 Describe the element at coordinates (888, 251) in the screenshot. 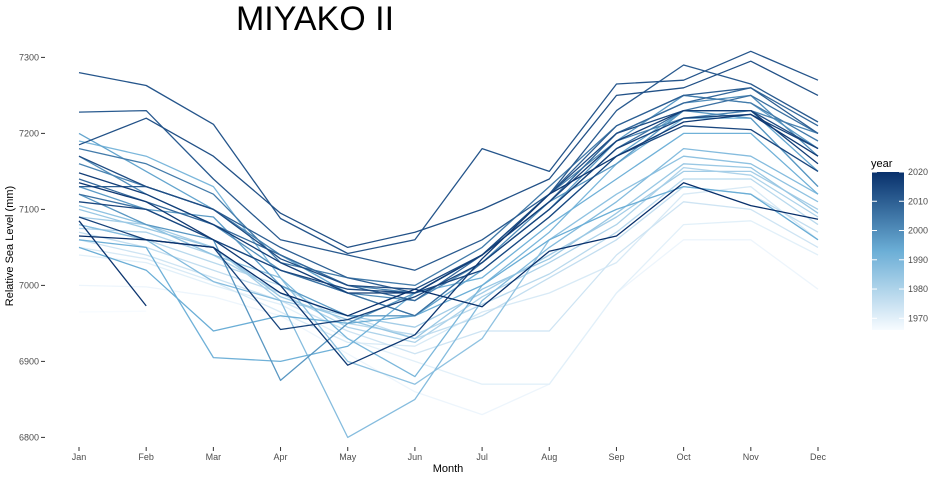

I see `legend-colorbar` at that location.